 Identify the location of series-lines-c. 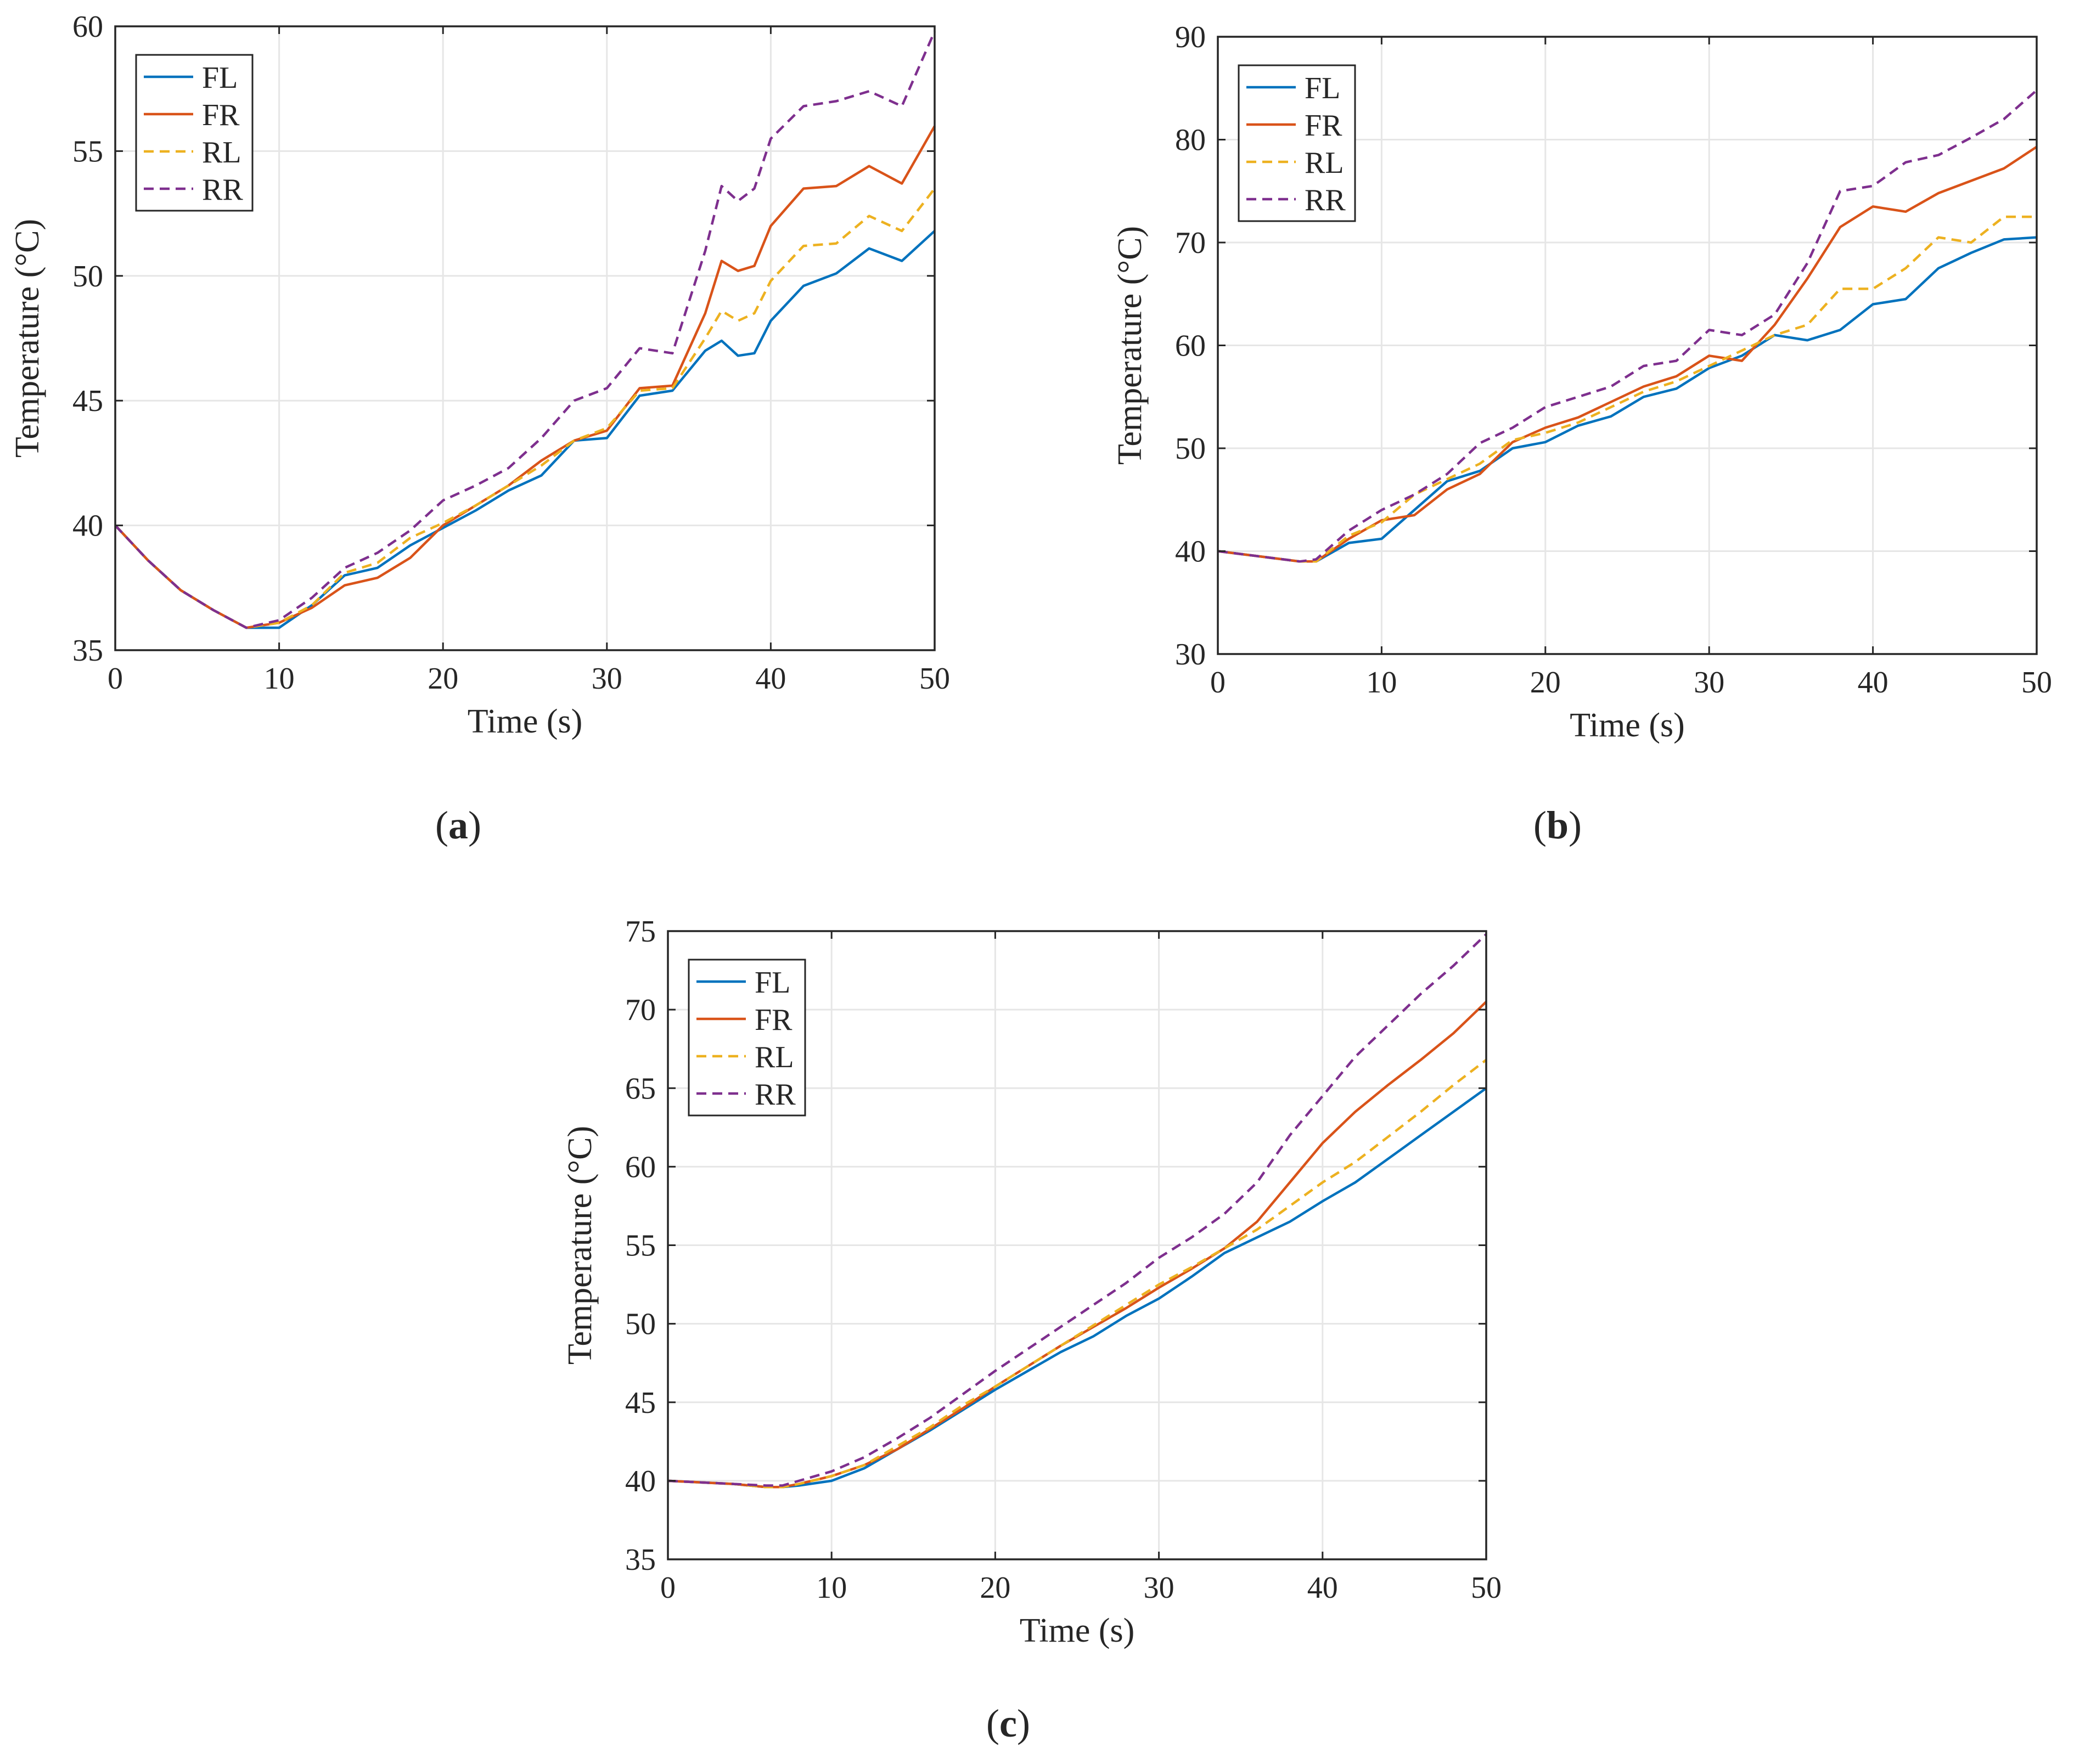
(1077, 1211).